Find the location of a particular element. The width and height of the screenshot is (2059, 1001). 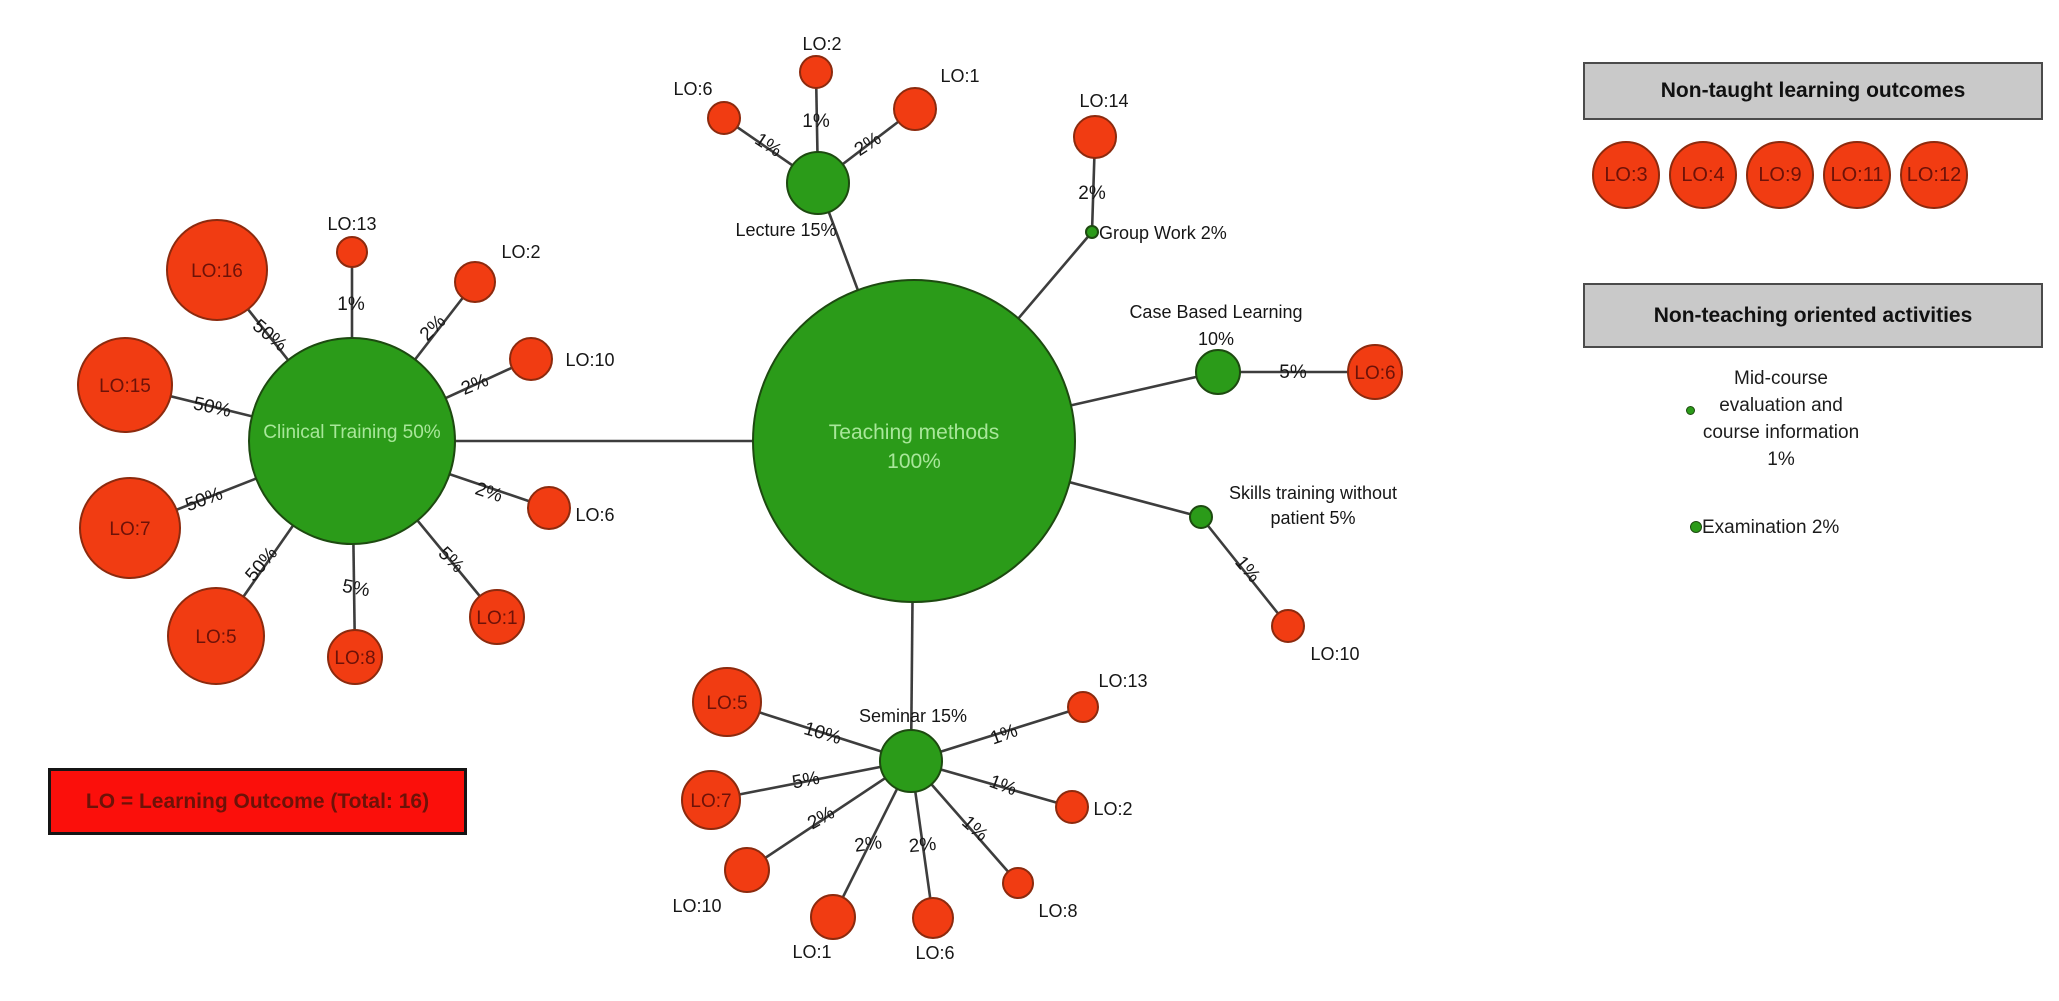

node-lecture-circle is located at coordinates (818, 183).